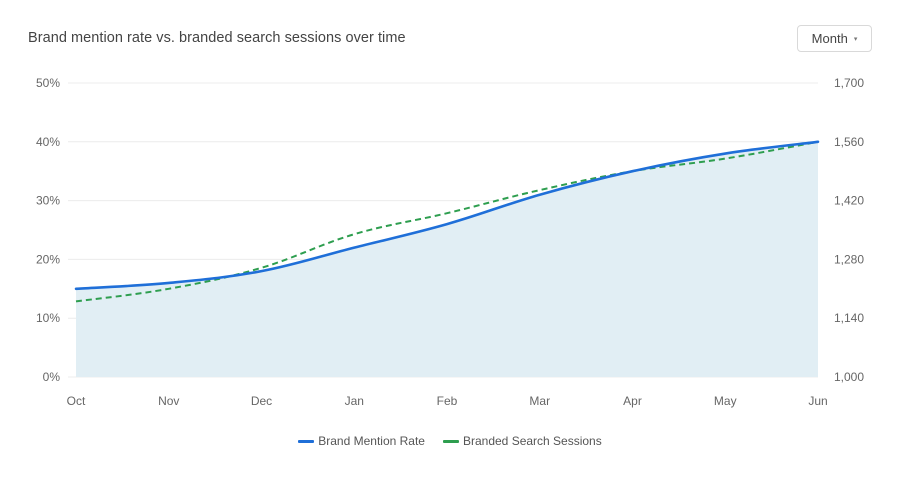 Image resolution: width=900 pixels, height=480 pixels. Describe the element at coordinates (48, 83) in the screenshot. I see `left-tick-label: 50%` at that location.